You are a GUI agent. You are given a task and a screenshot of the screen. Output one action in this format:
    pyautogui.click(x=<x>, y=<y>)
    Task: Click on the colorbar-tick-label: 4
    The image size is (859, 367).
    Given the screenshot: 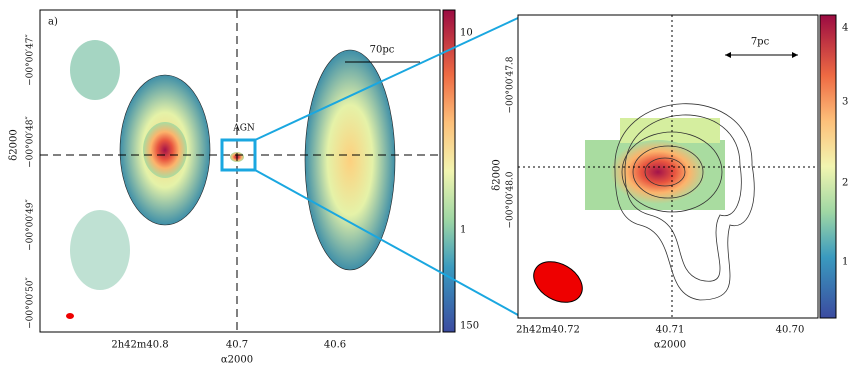 What is the action you would take?
    pyautogui.click(x=845, y=28)
    